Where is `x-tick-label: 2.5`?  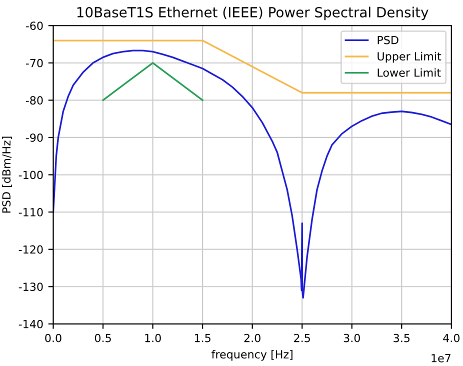 x-tick-label: 2.5 is located at coordinates (302, 338).